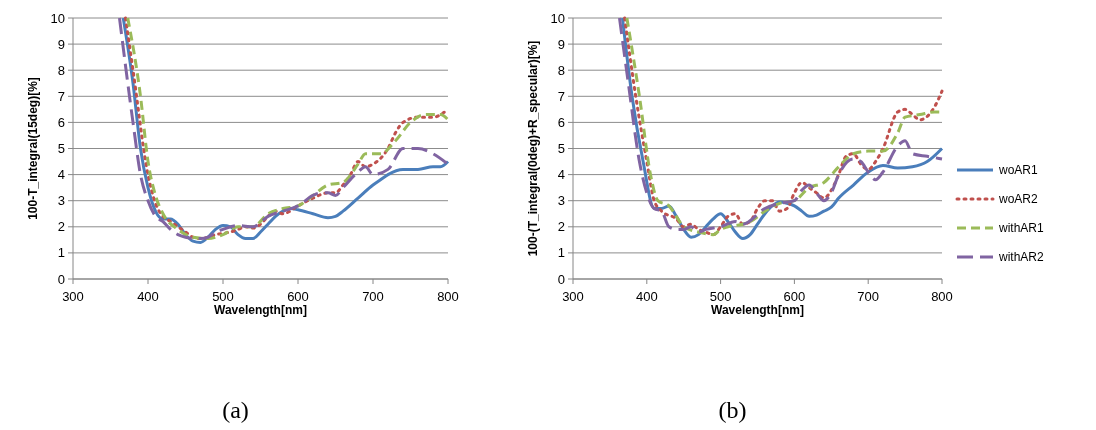  What do you see at coordinates (33, 148) in the screenshot?
I see `y-axis-title: 100-T_integral(15deg)[%]` at bounding box center [33, 148].